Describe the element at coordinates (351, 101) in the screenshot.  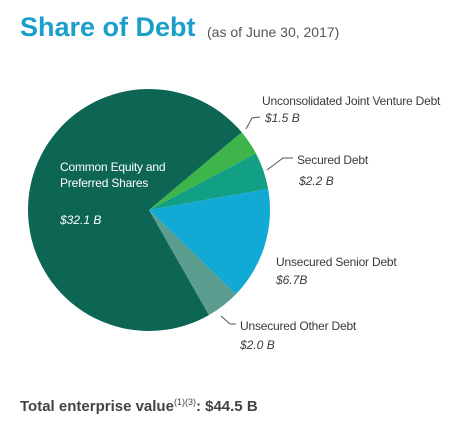
I see `slice-label: Unconsolidated Joint Venture Debt` at that location.